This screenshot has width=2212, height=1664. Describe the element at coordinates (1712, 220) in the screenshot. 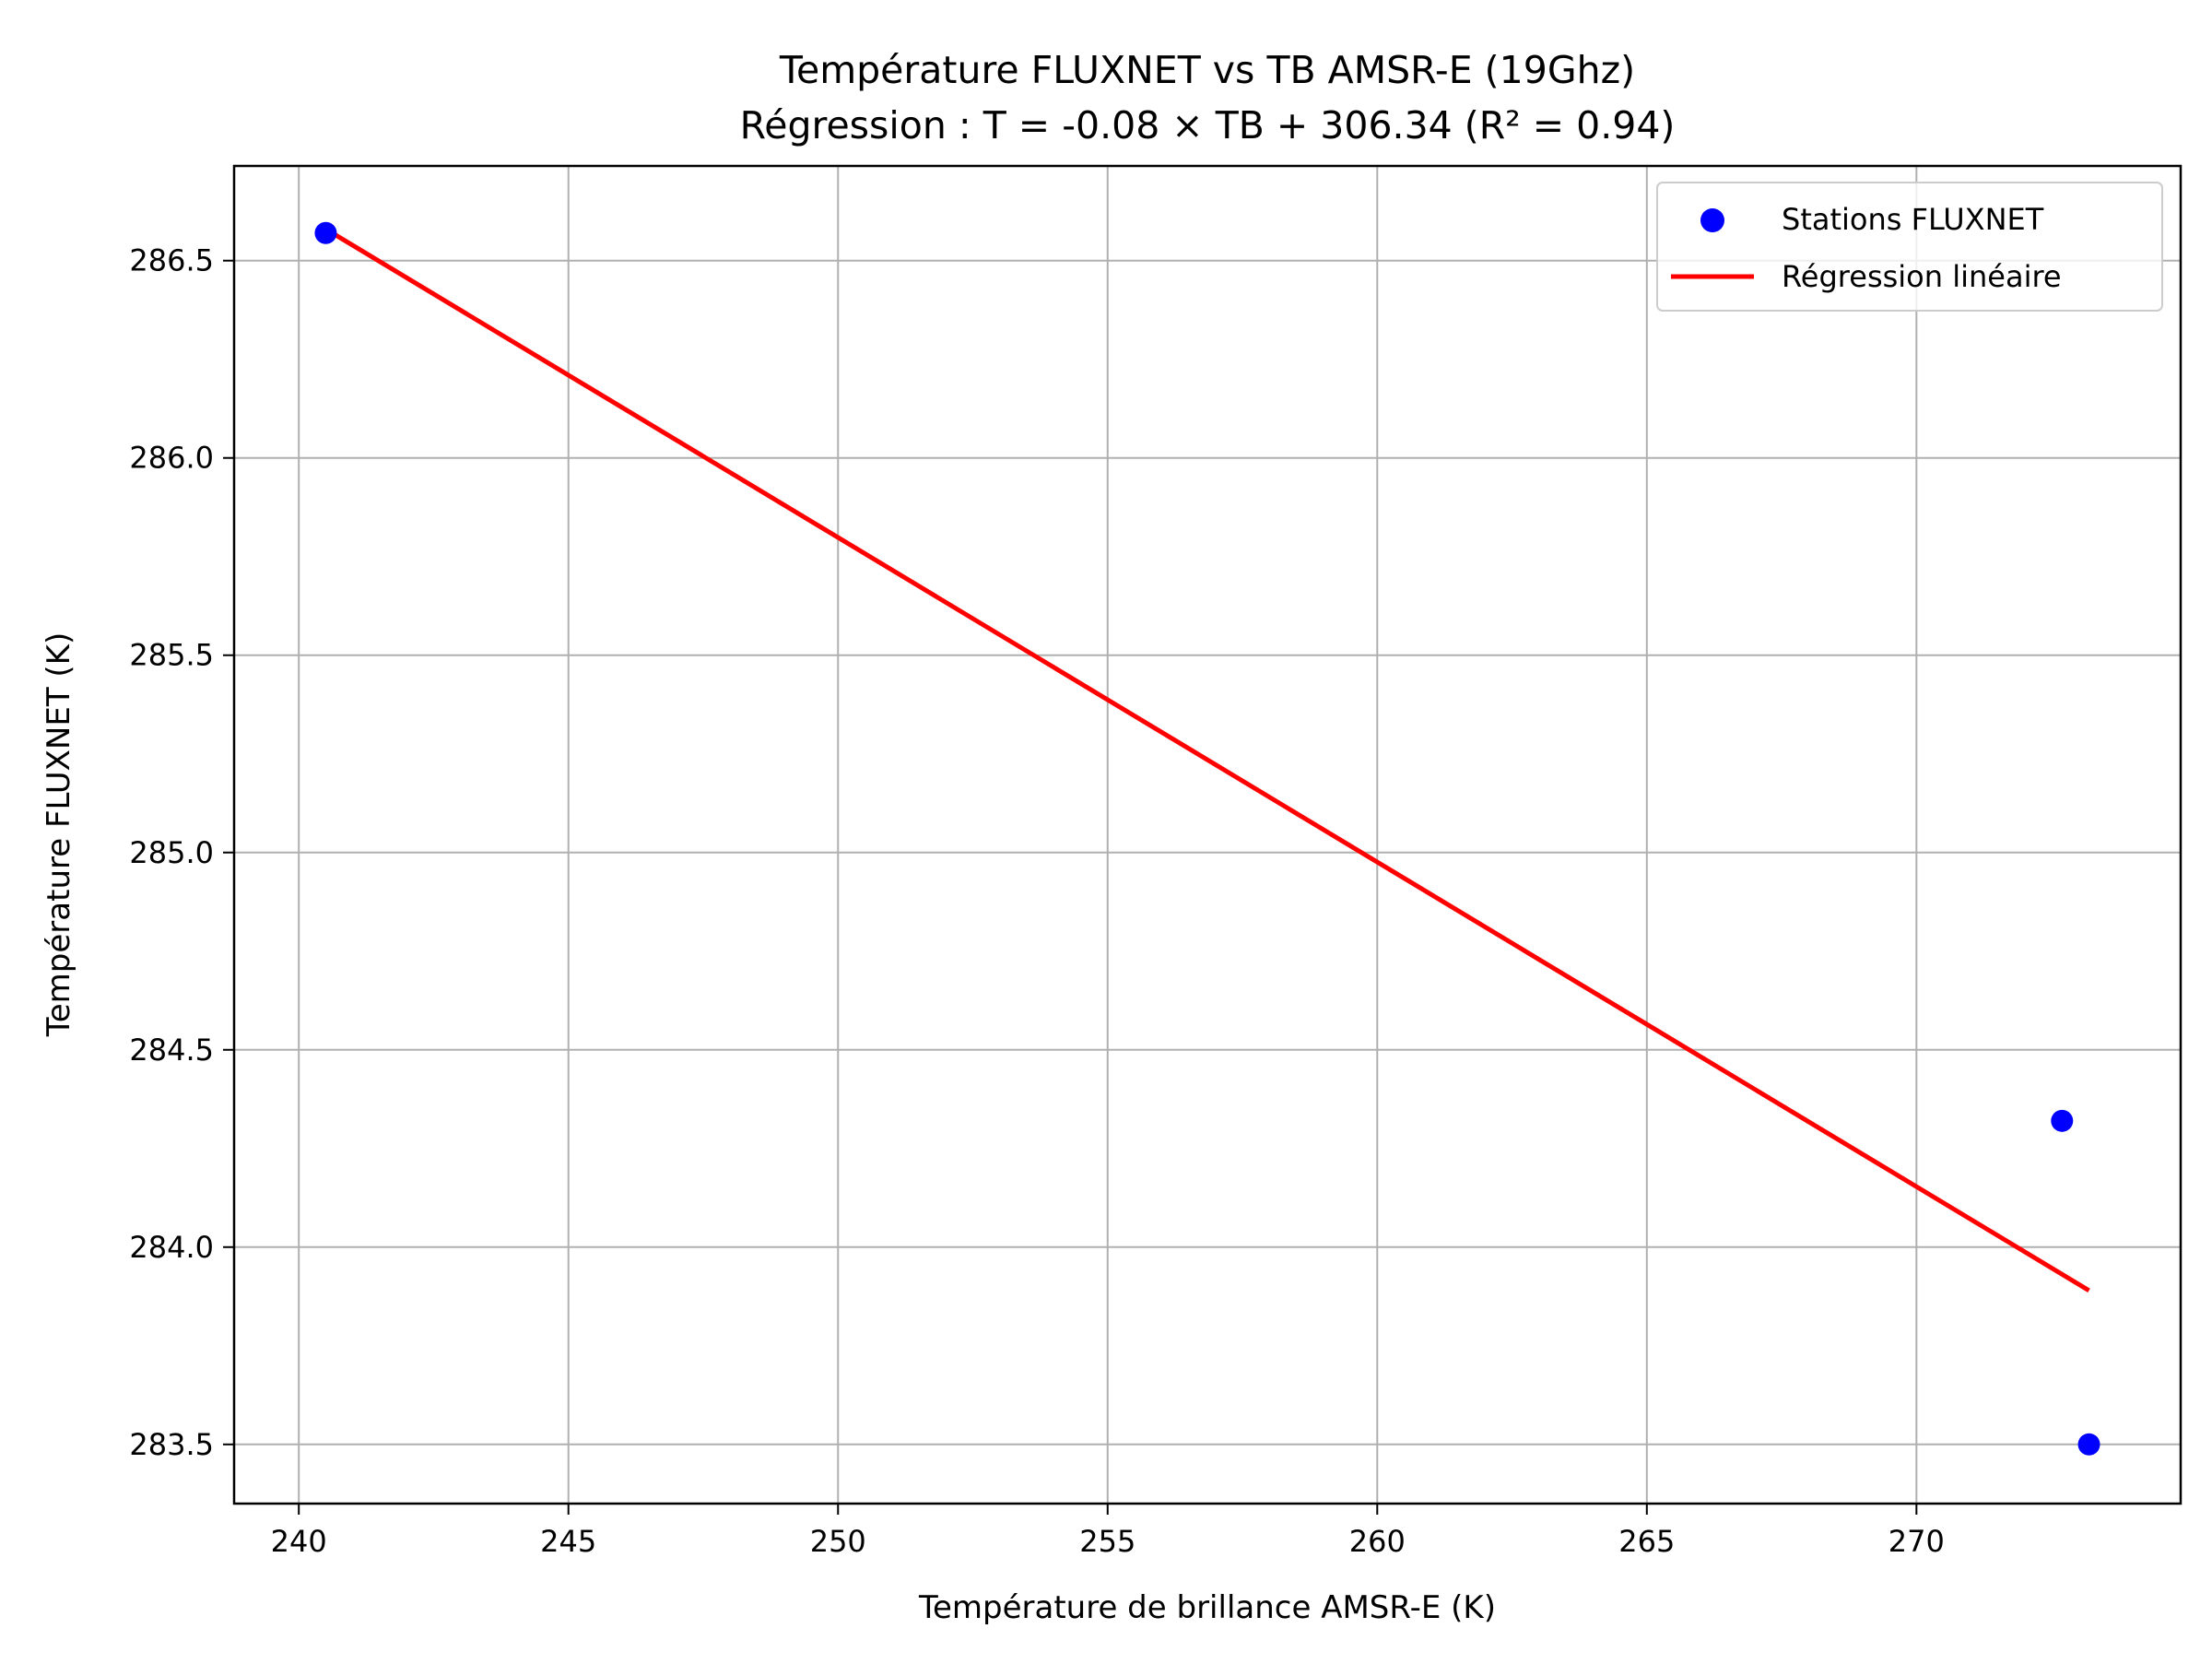

I see `legend-scatter-marker` at that location.